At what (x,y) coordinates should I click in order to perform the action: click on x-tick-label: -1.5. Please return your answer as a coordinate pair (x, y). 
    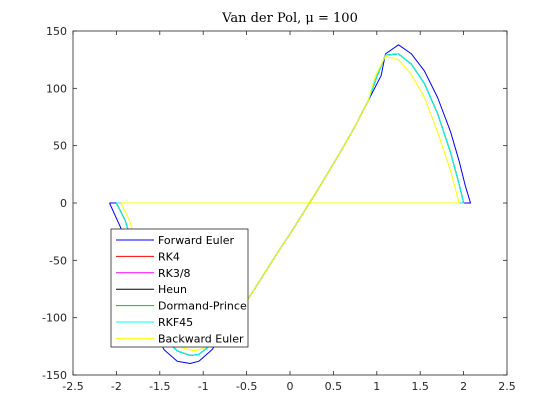
    Looking at the image, I should click on (159, 386).